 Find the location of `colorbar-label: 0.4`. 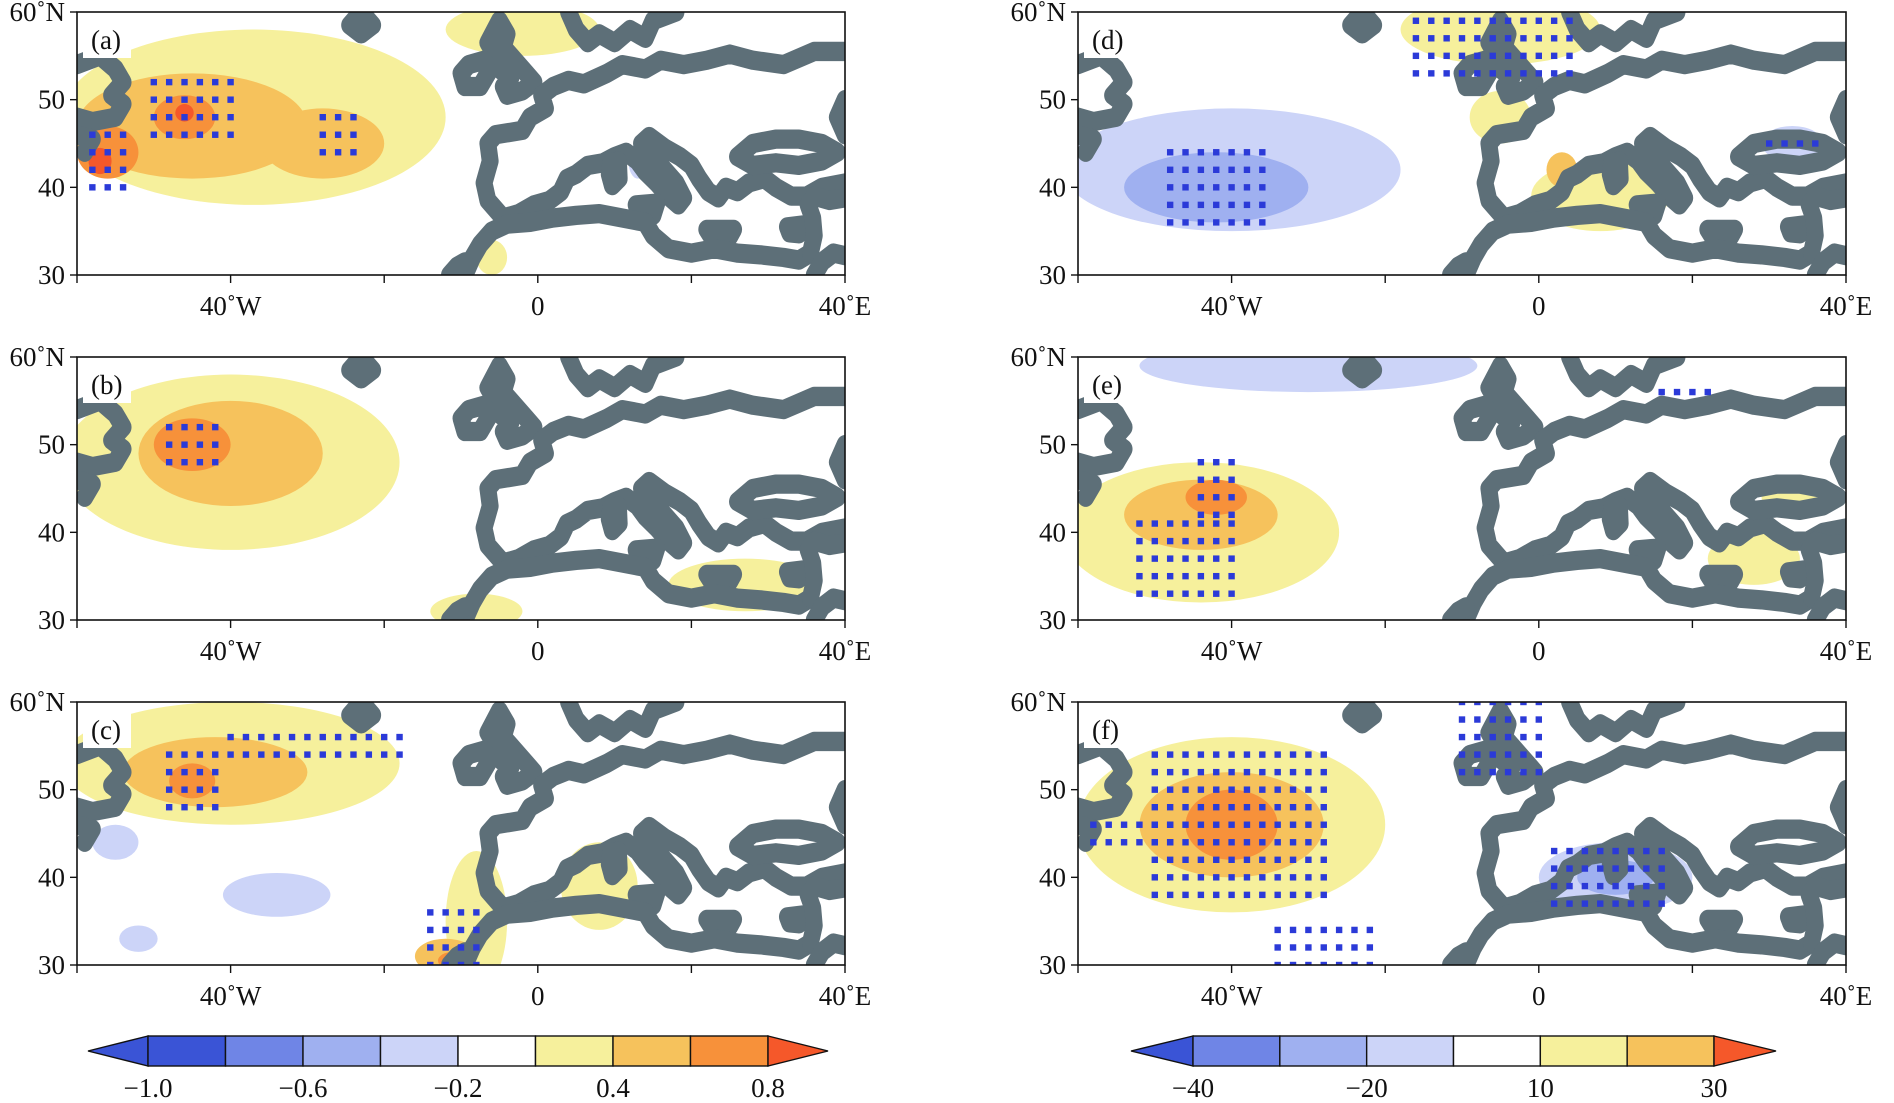

colorbar-label: 0.4 is located at coordinates (613, 1085).